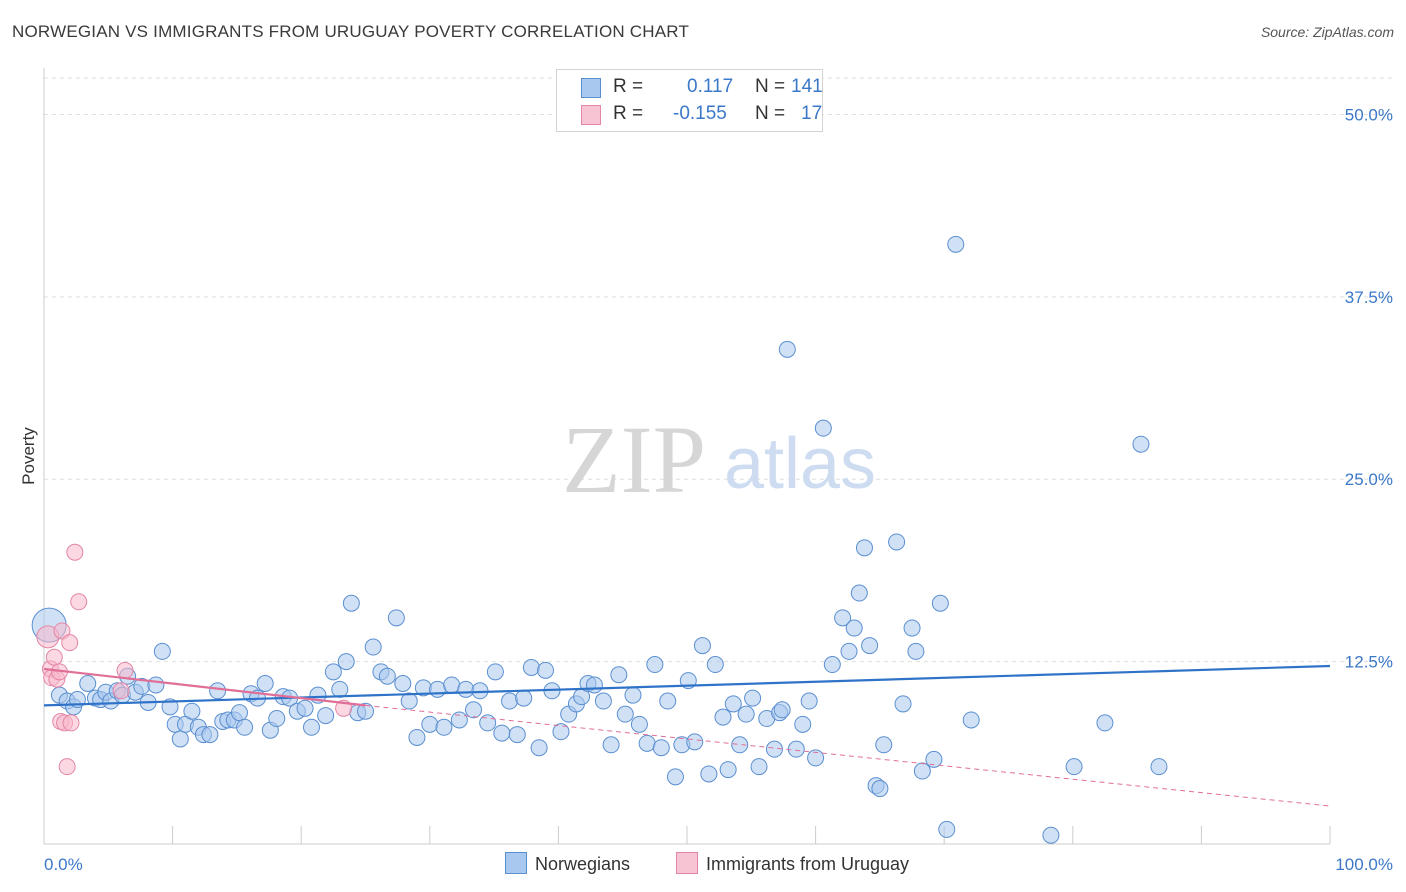  Describe the element at coordinates (1327, 32) in the screenshot. I see `source-label: Source: ZipAtlas.com` at that location.